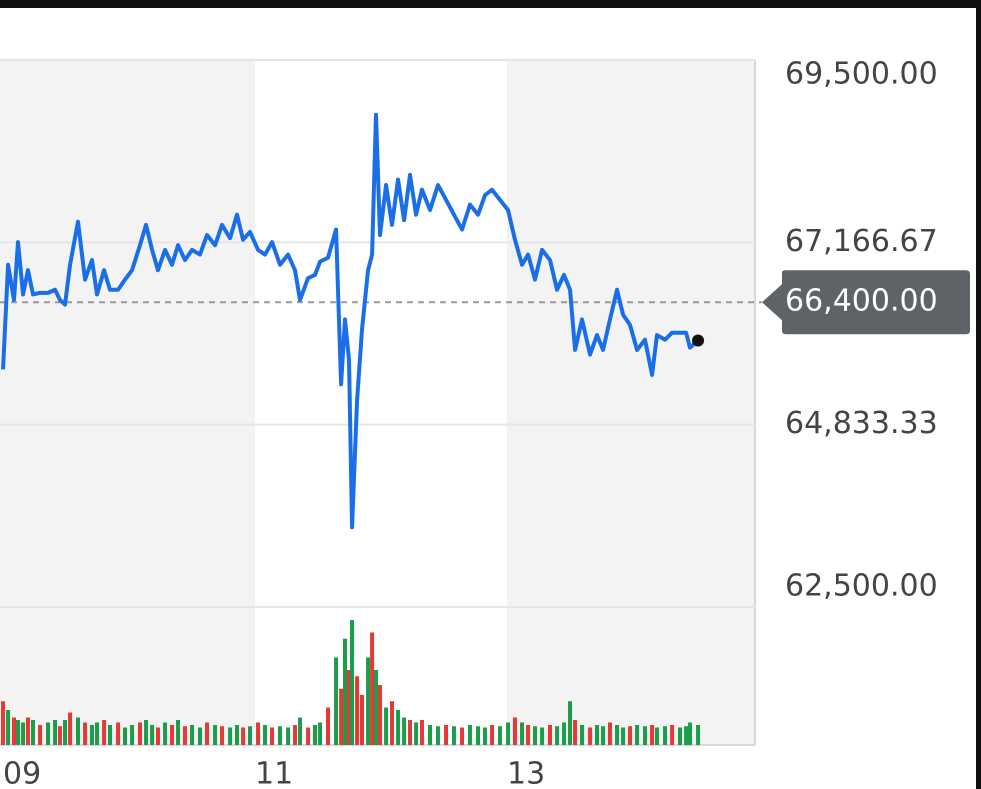 Image resolution: width=981 pixels, height=789 pixels. I want to click on y-tick-label: 64,833.33, so click(861, 423).